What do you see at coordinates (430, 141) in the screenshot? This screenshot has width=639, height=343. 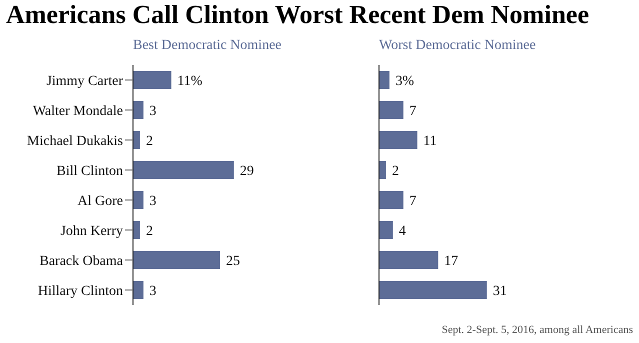 I see `data-label: 11` at bounding box center [430, 141].